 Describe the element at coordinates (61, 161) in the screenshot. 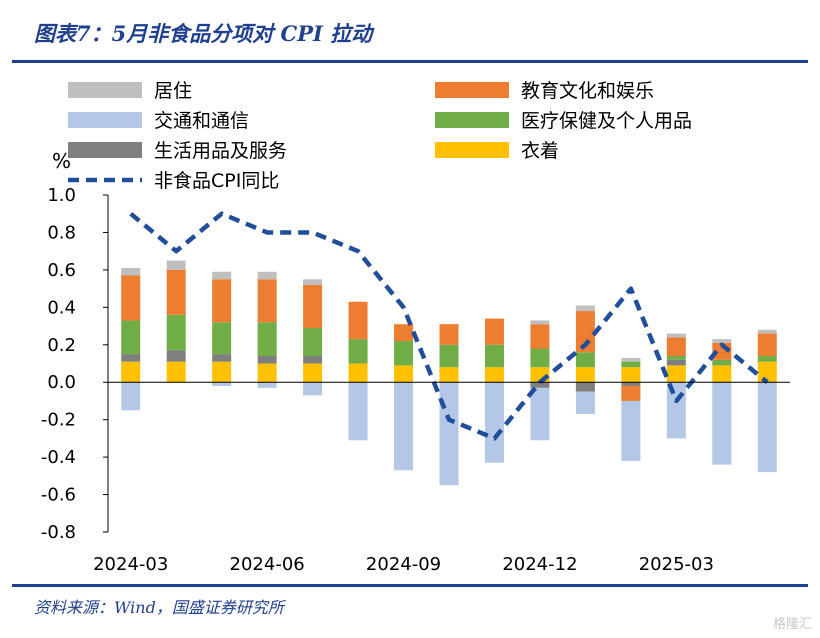

I see `y-unit-label: %` at that location.